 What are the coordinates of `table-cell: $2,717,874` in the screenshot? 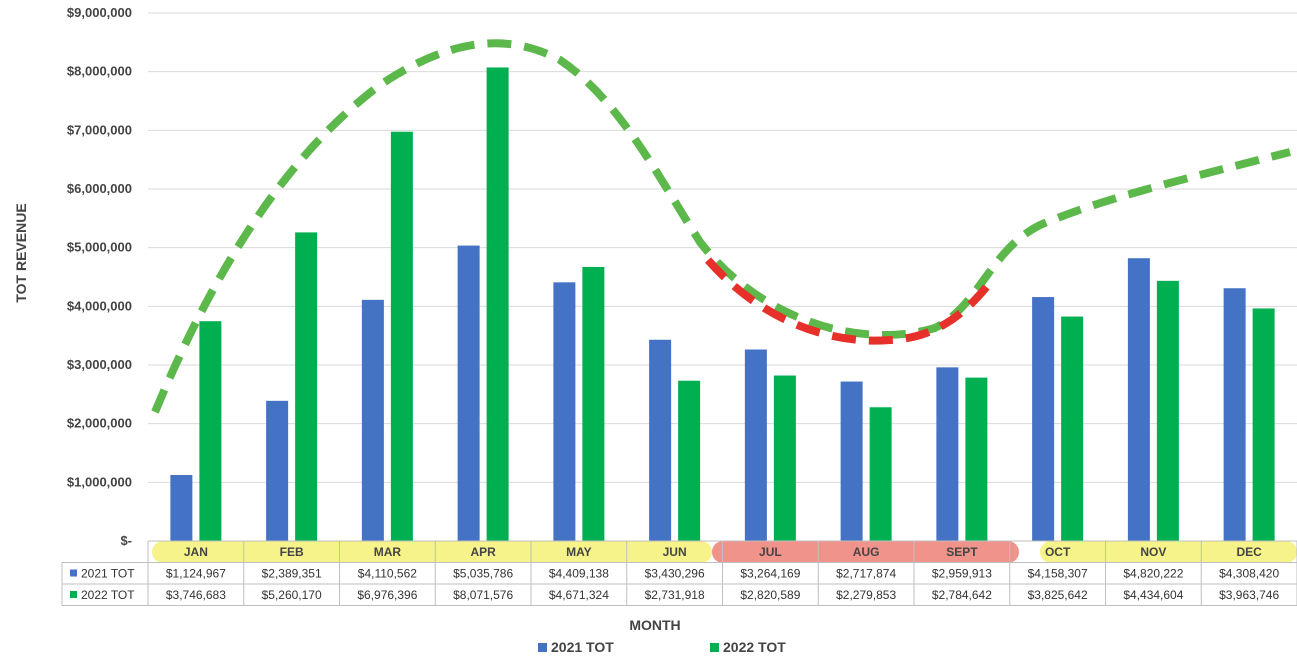 It's located at (866, 574).